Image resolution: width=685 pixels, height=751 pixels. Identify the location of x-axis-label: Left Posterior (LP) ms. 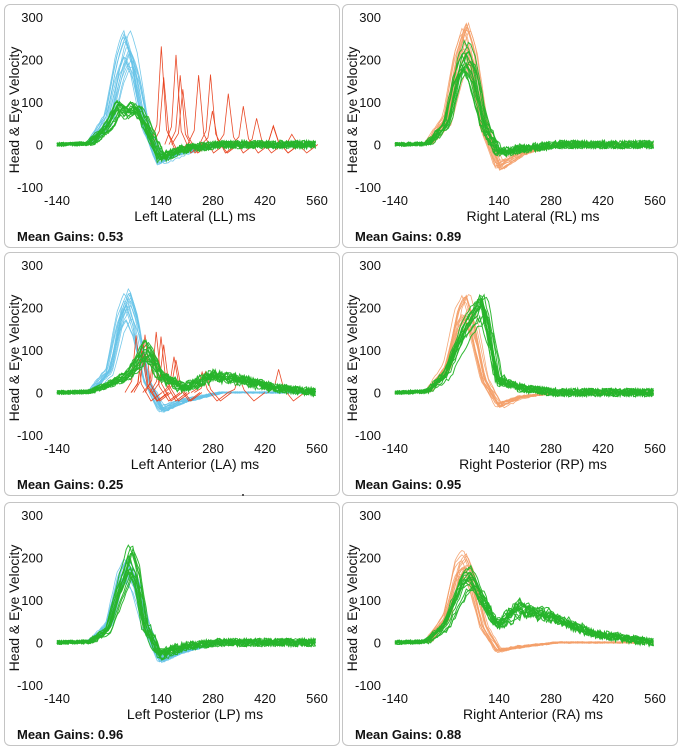
(195, 714).